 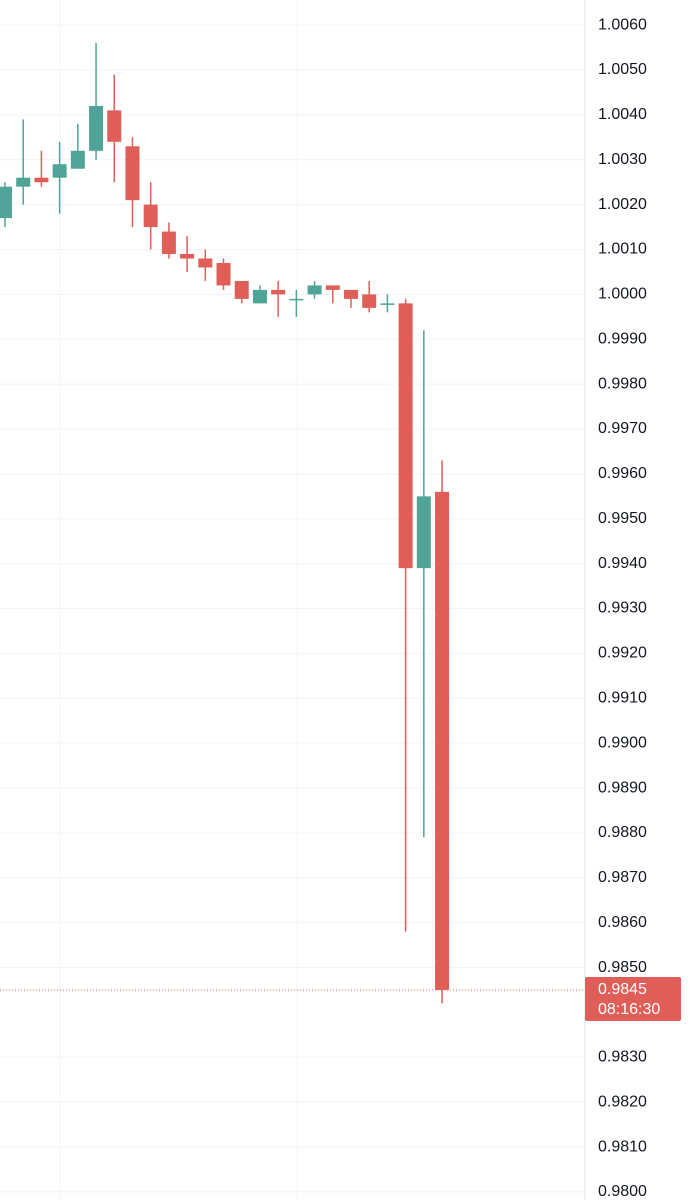 I want to click on y-tick-label: 0.9980, so click(x=622, y=383).